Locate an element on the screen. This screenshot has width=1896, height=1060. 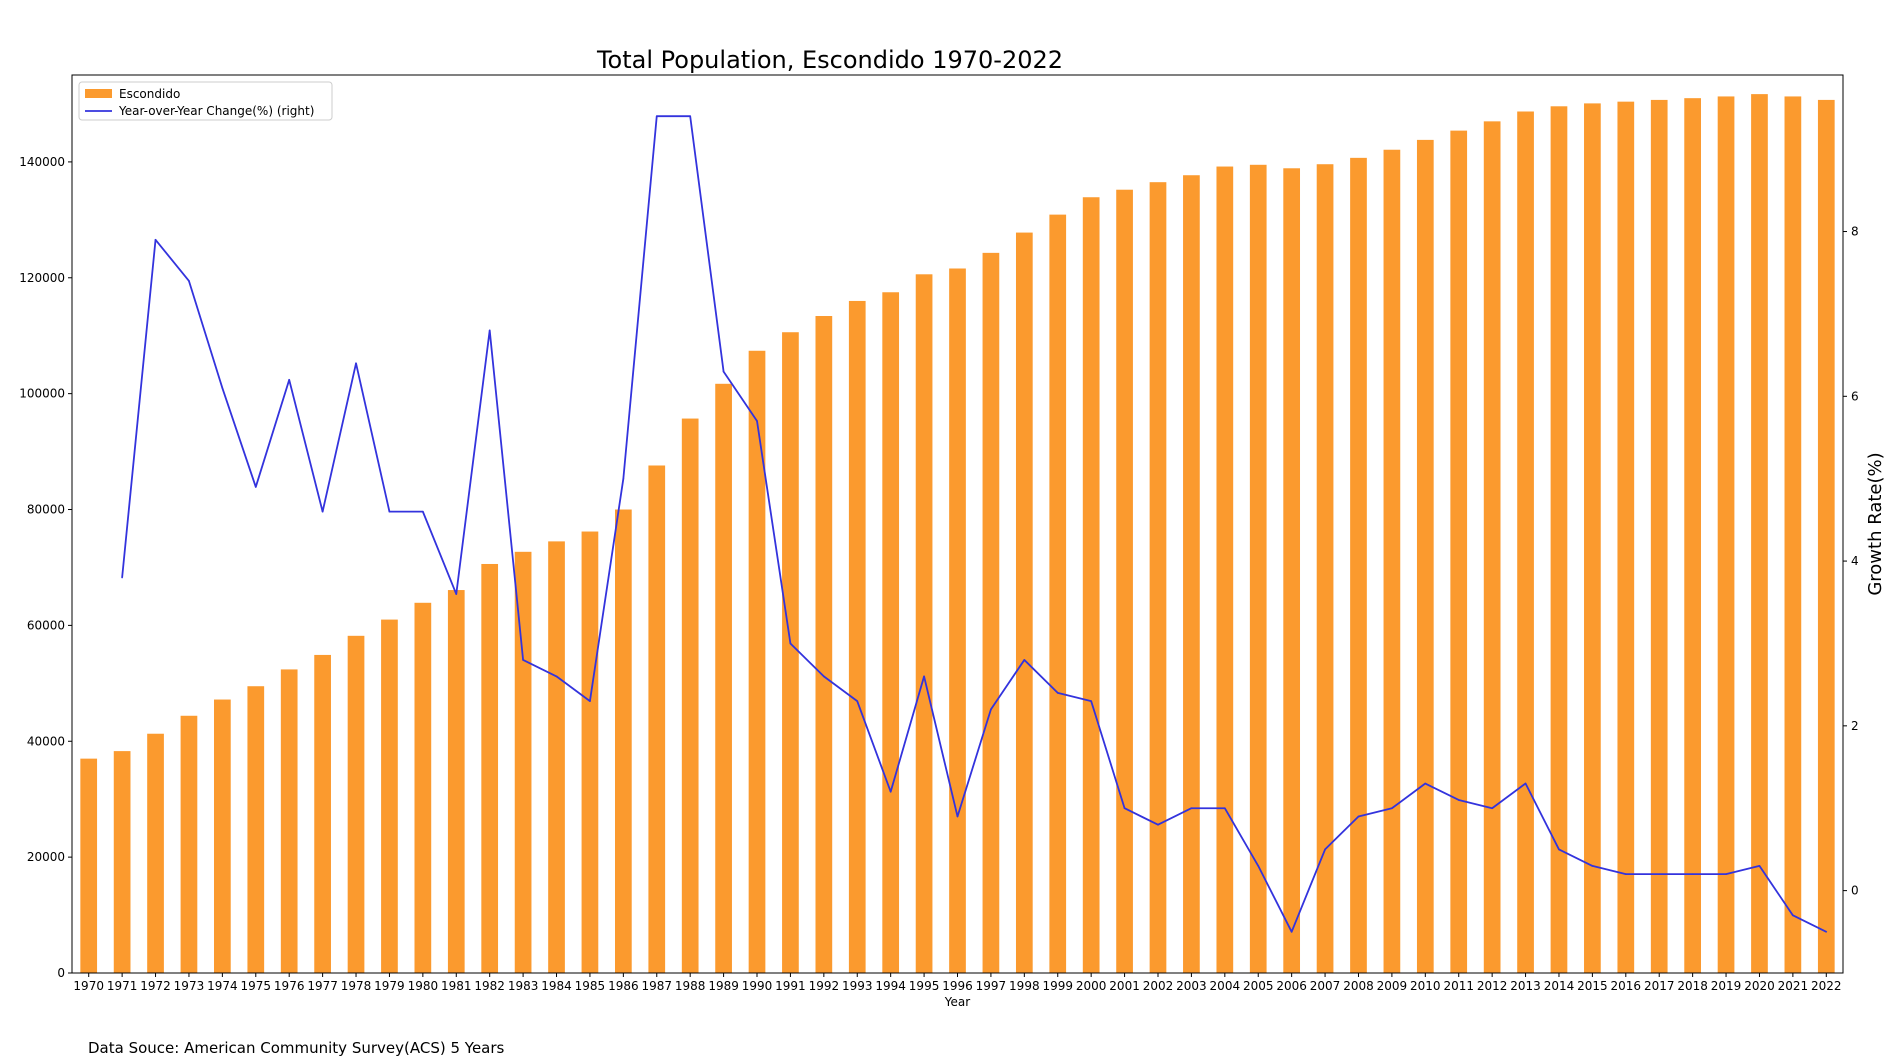
line-point-2021 is located at coordinates (1793, 915).